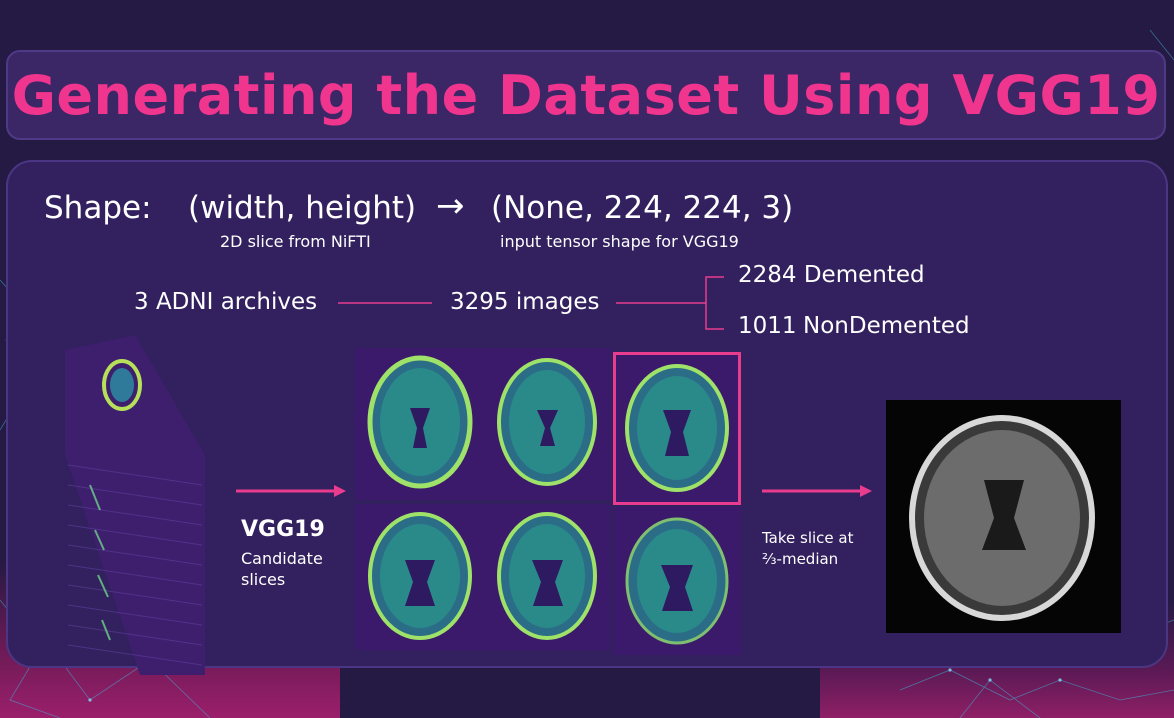  Describe the element at coordinates (831, 275) in the screenshot. I see `demented-node: 2284 Demented` at that location.